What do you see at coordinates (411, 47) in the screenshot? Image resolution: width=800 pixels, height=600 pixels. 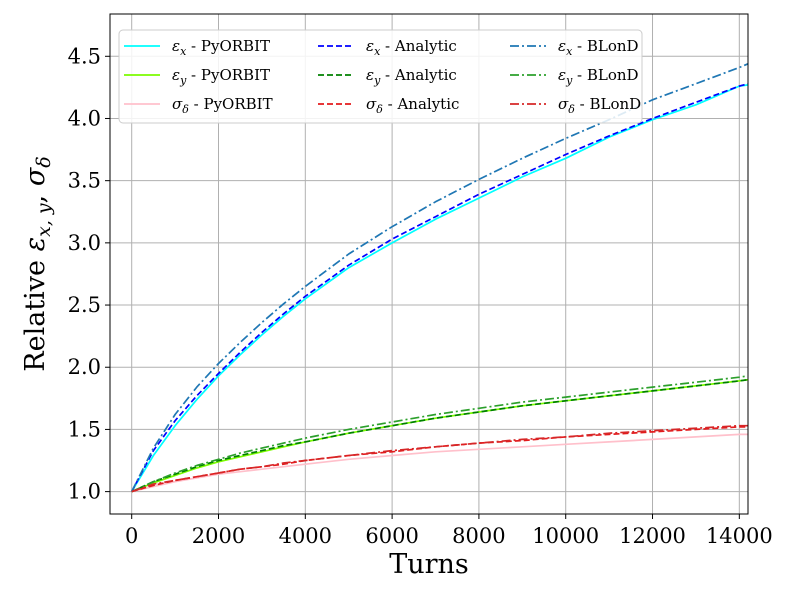 I see `legend-entry-3: εx - Analytic` at bounding box center [411, 47].